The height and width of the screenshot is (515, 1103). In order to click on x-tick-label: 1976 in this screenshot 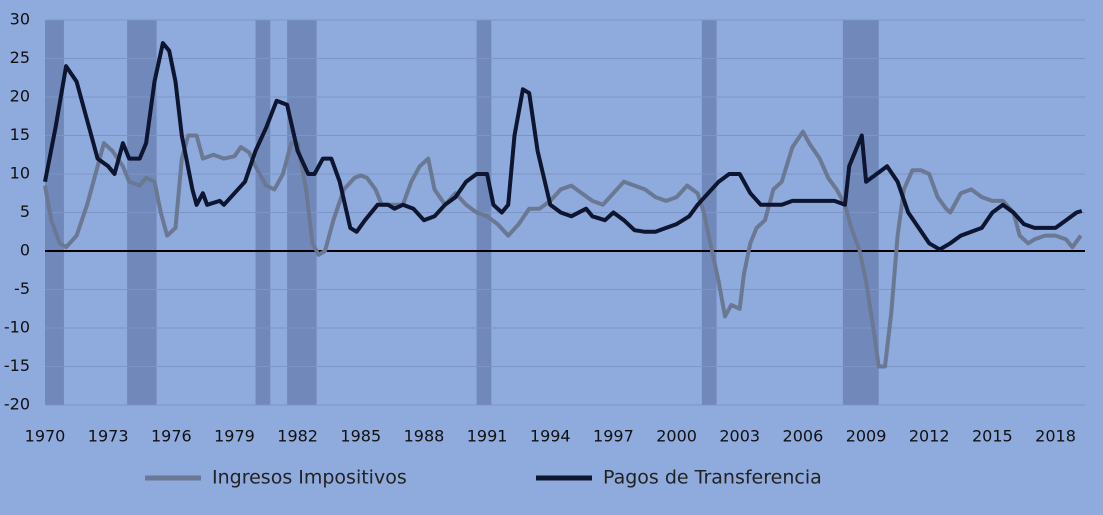, I will do `click(171, 436)`.